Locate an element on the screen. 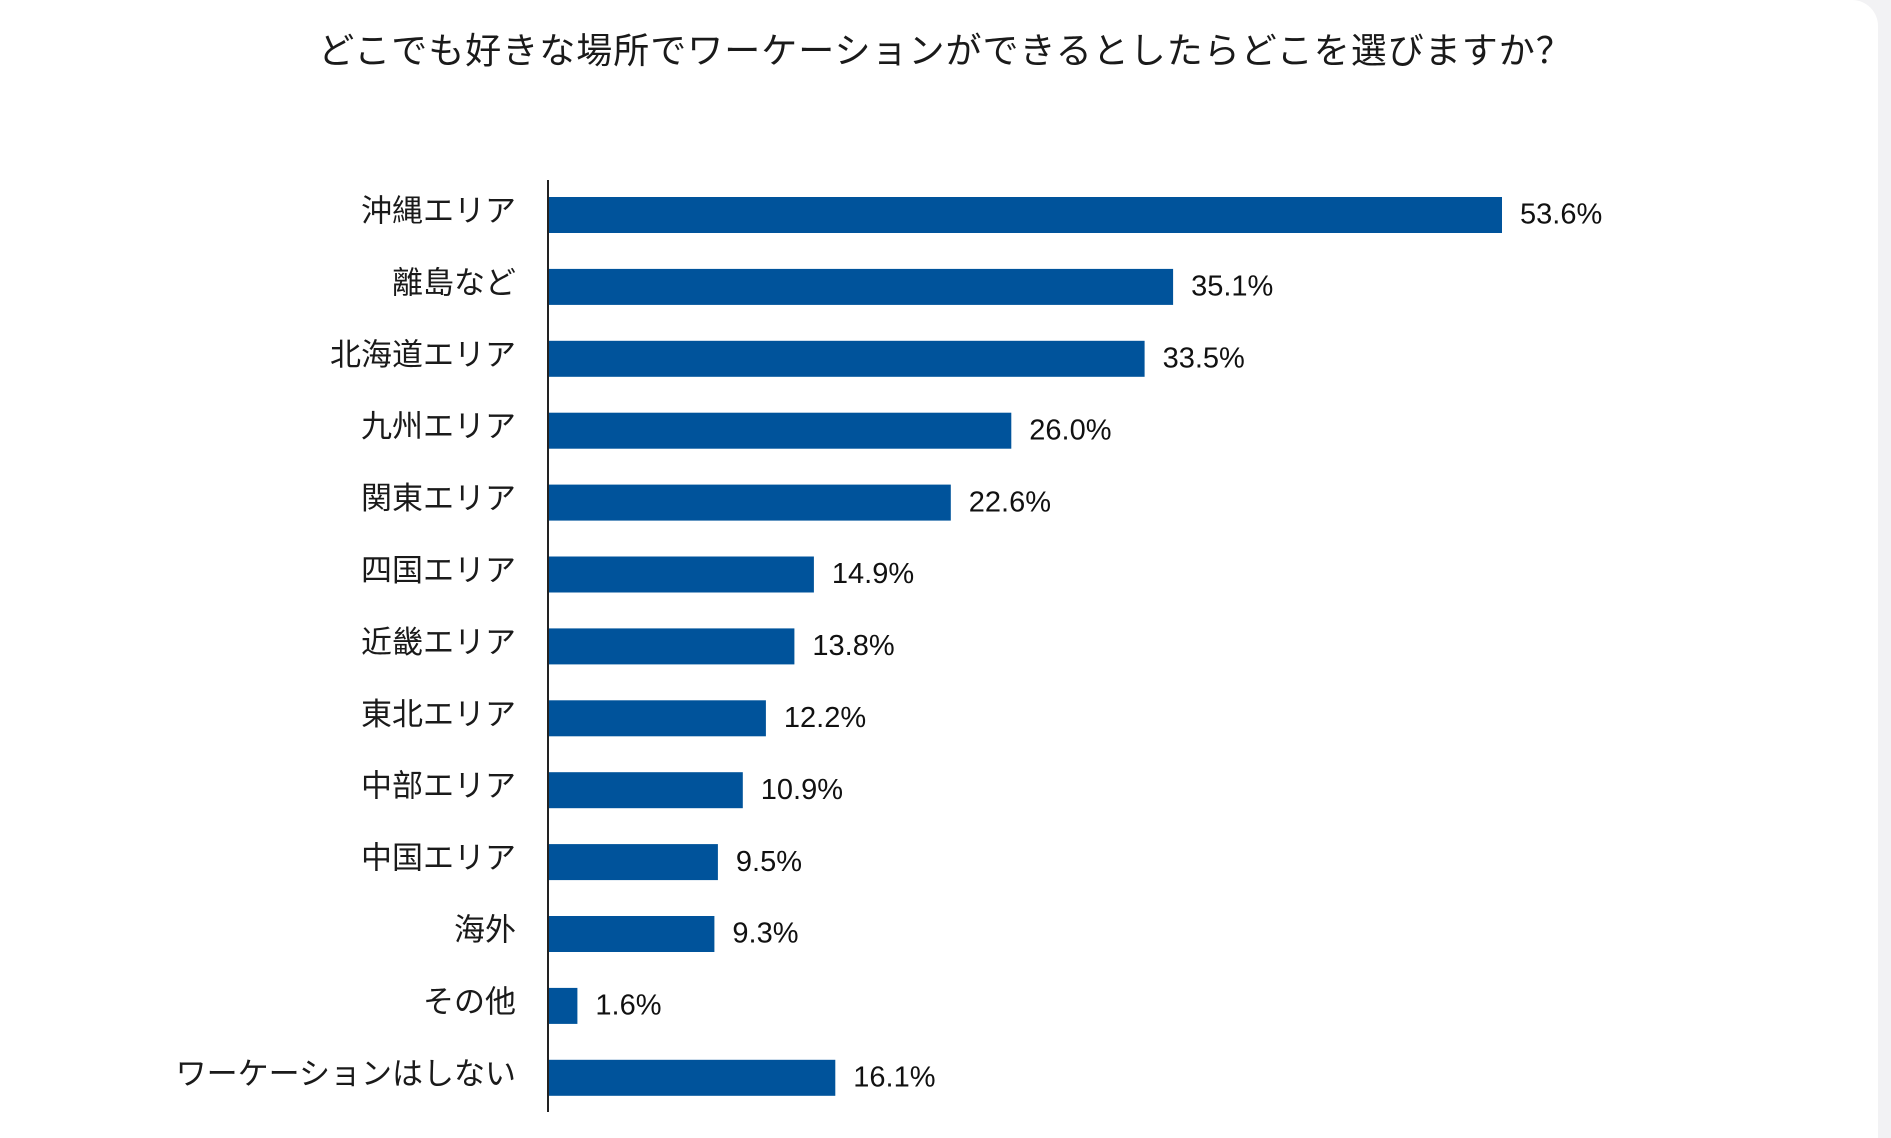 The width and height of the screenshot is (1891, 1138). category-label: 関東エリア is located at coordinates (438, 499).